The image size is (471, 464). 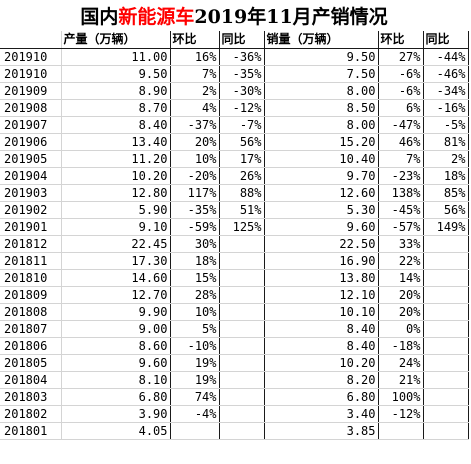 What do you see at coordinates (116, 431) in the screenshot?
I see `cell-production: 4.05` at bounding box center [116, 431].